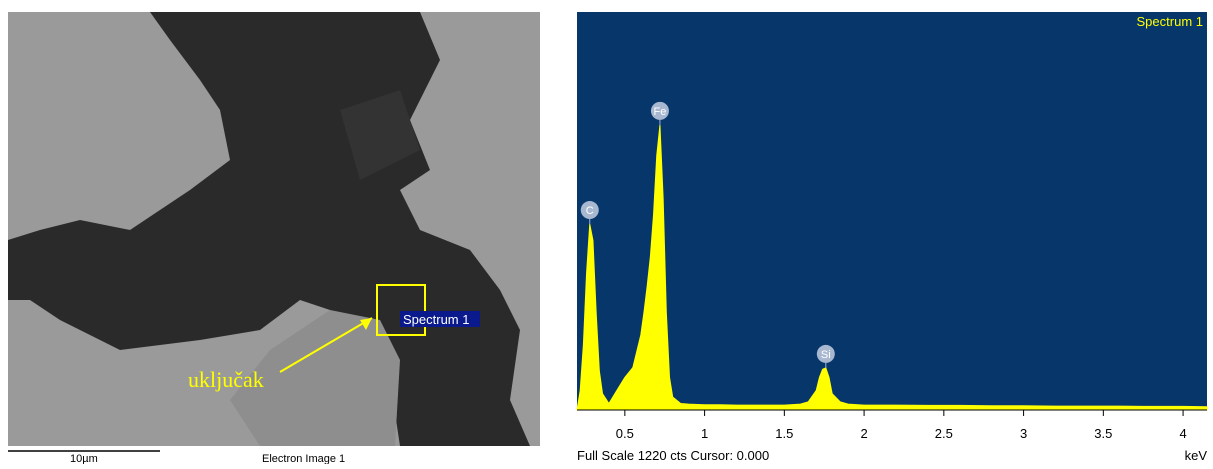  I want to click on x-tick-label: 3.5, so click(1103, 433).